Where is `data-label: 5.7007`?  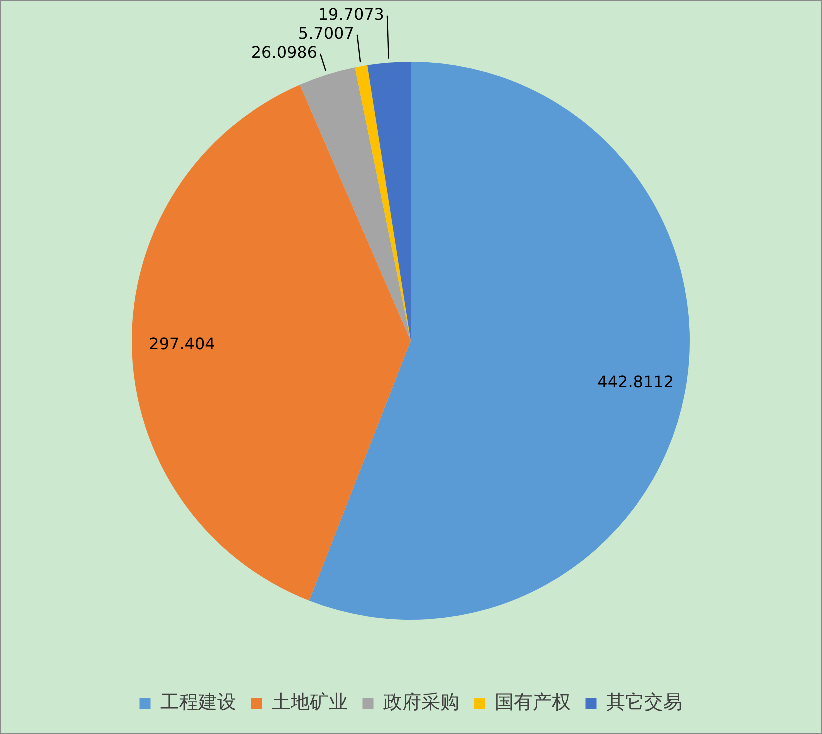
data-label: 5.7007 is located at coordinates (326, 34).